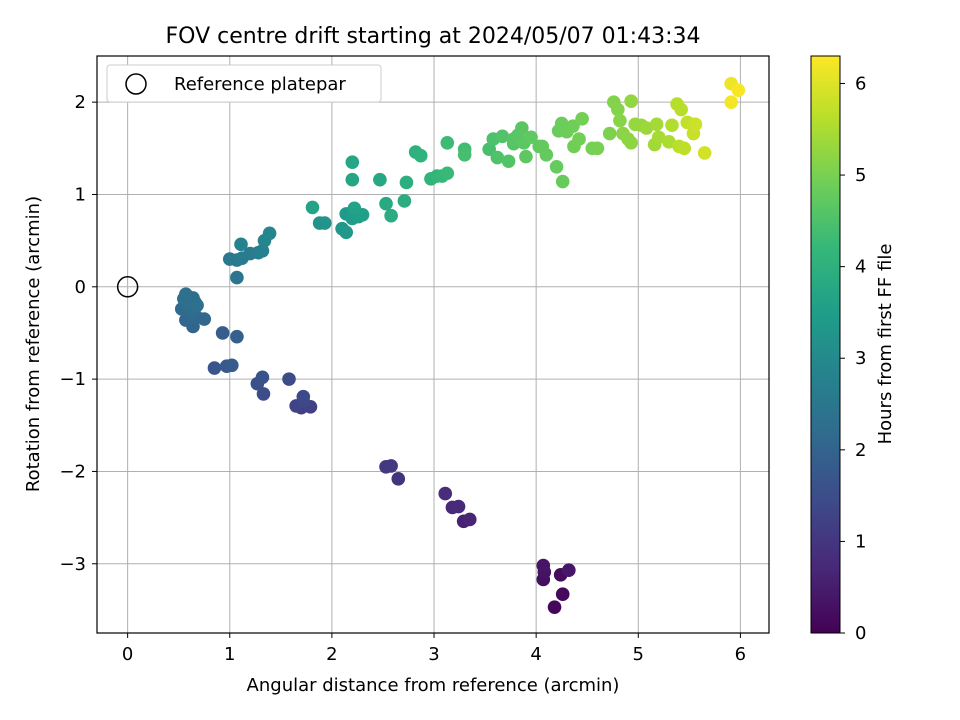 This screenshot has width=960, height=720. What do you see at coordinates (33, 344) in the screenshot?
I see `y-axis-label: Rotation from reference (arcmin)` at bounding box center [33, 344].